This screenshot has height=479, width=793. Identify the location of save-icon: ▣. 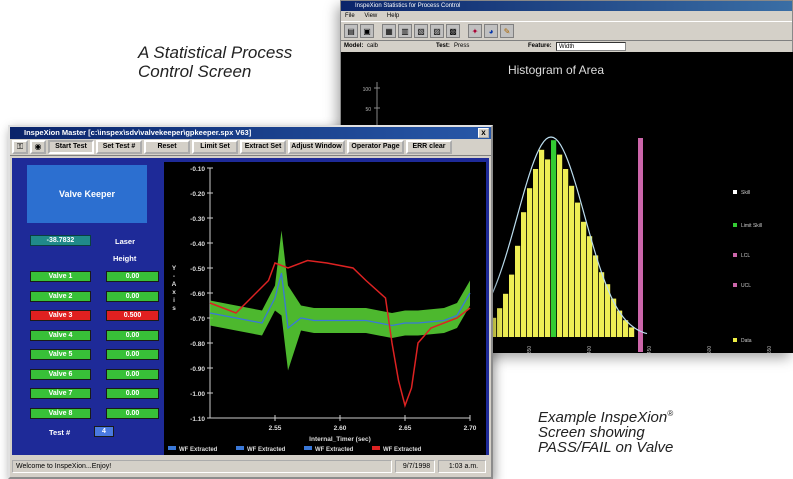
(367, 31).